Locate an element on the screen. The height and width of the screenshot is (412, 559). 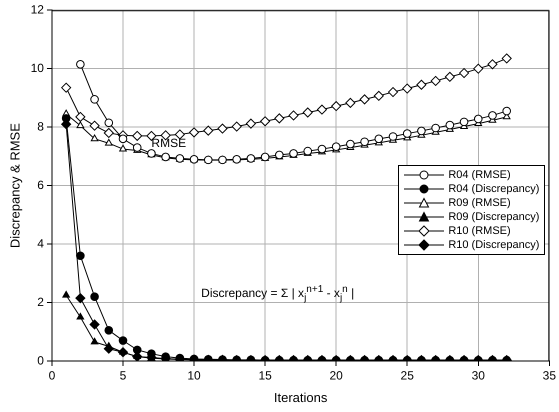
y-tick-label: 4 is located at coordinates (40, 243).